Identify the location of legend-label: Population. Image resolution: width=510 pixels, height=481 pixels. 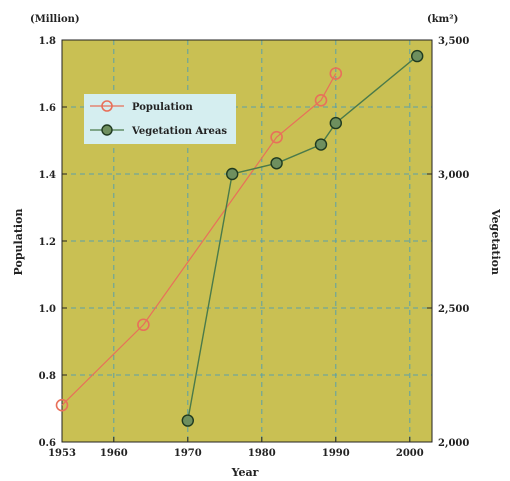
(163, 107).